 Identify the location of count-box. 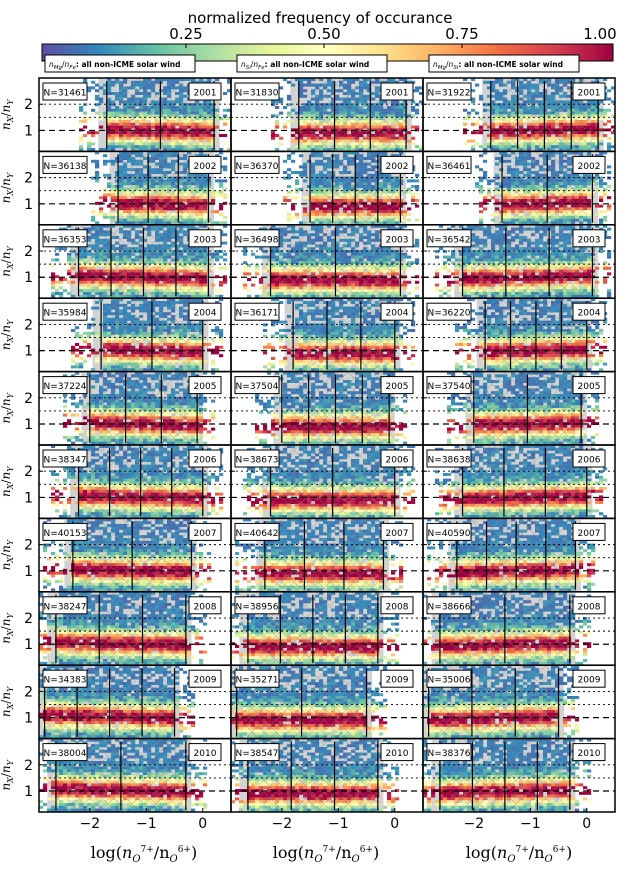
(65, 164).